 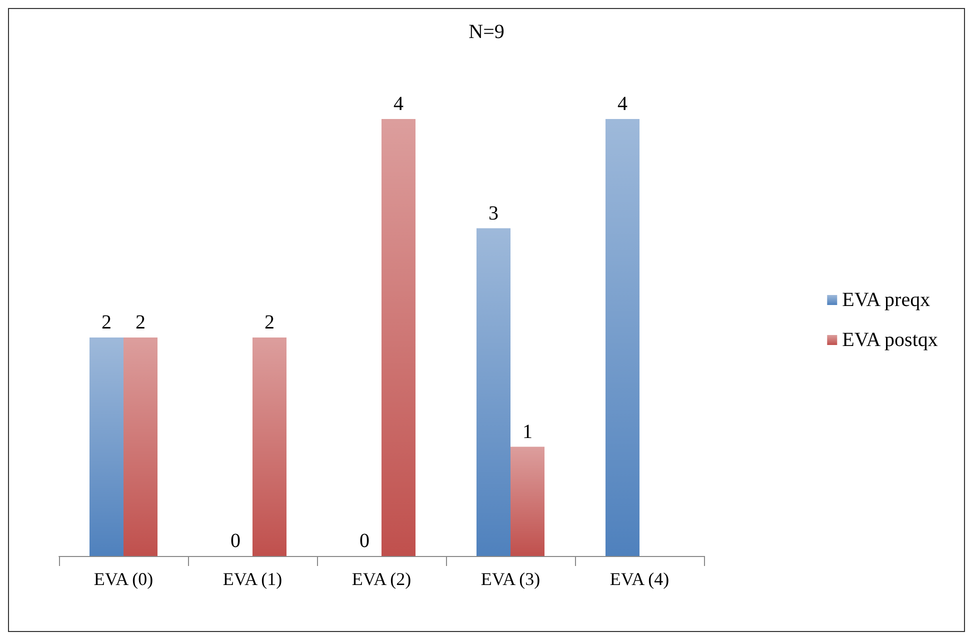 What do you see at coordinates (640, 579) in the screenshot?
I see `x-tick-label: EVA (4)` at bounding box center [640, 579].